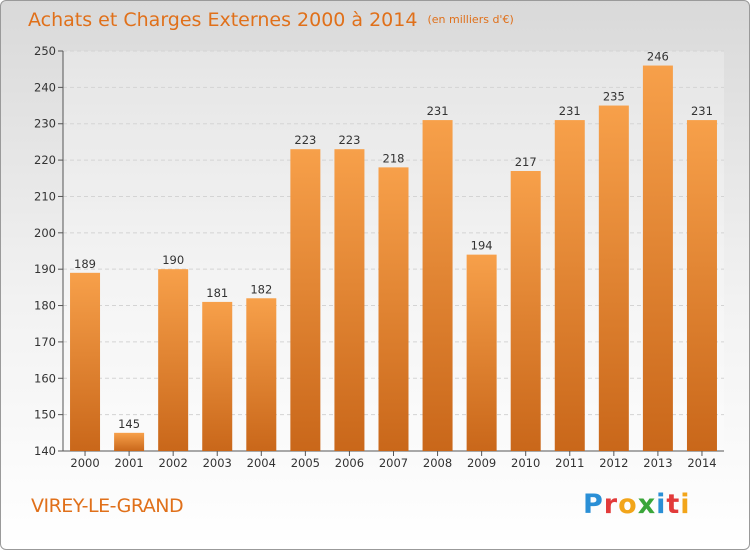 This screenshot has height=550, width=750. I want to click on logo-letter: P, so click(593, 504).